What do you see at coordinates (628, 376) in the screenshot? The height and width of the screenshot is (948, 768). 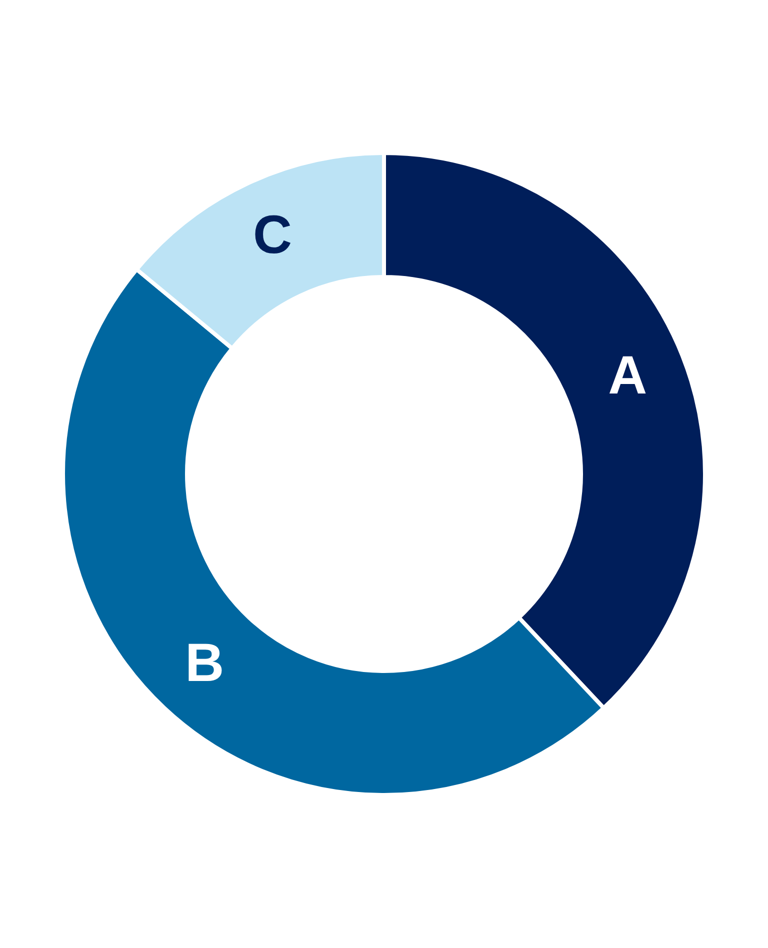 I see `slice-label: A` at bounding box center [628, 376].